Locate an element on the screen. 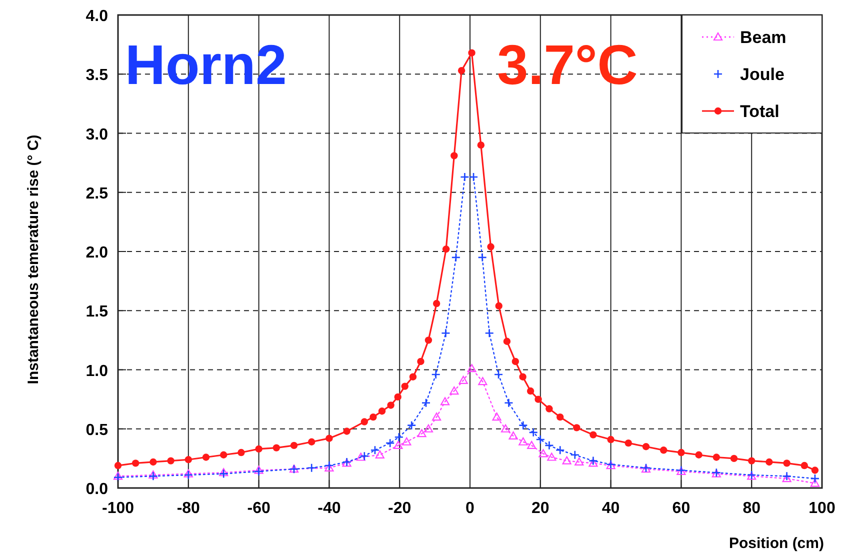 The height and width of the screenshot is (553, 842). y-tick-label: 2.0 is located at coordinates (97, 253).